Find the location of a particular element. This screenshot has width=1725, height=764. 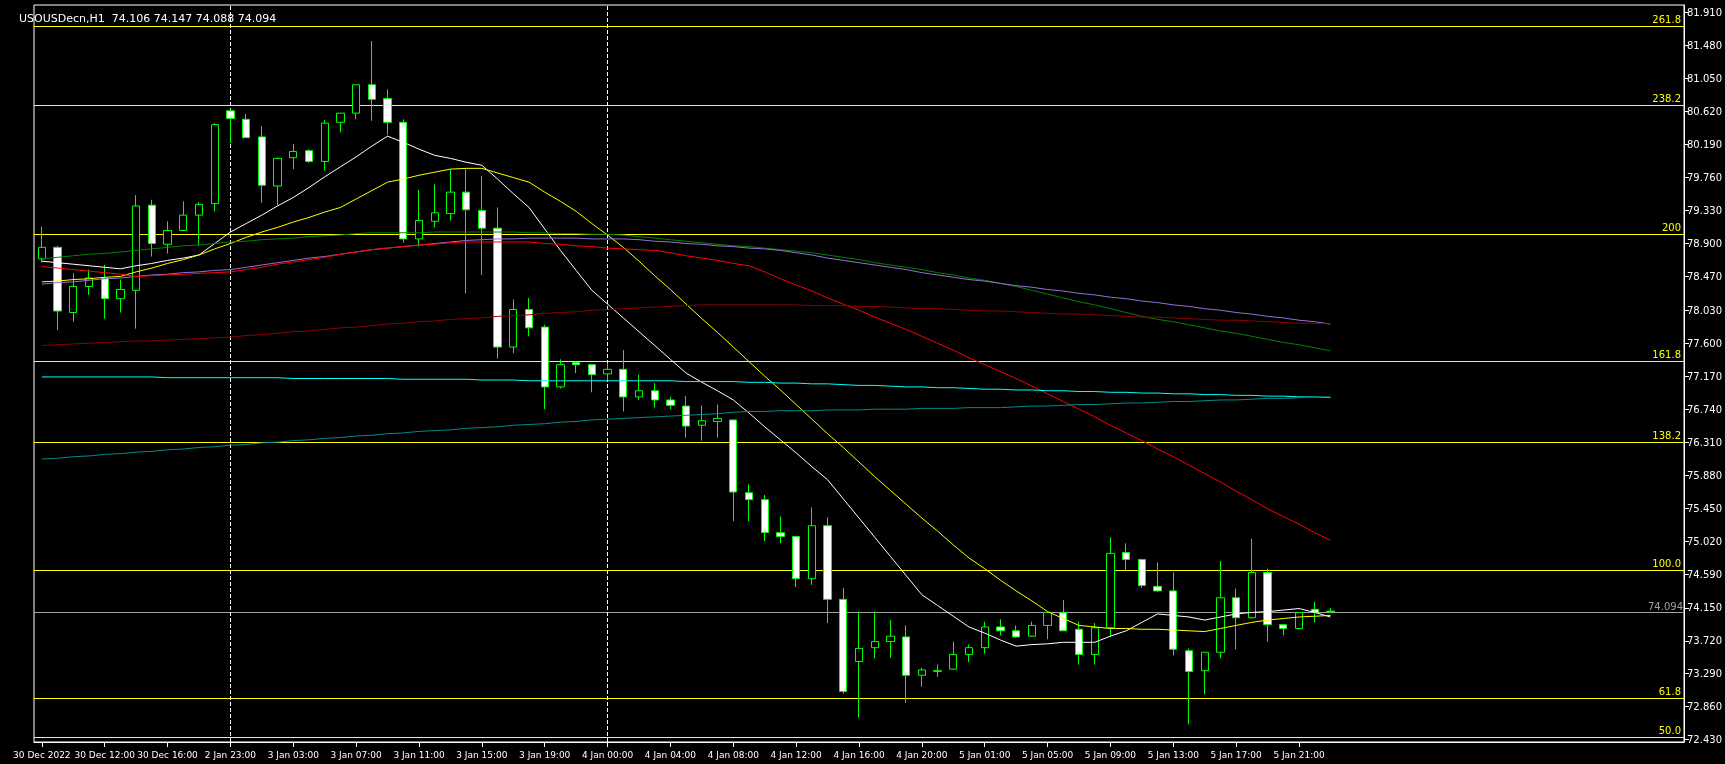

annotation: 138.2 is located at coordinates (1667, 435).